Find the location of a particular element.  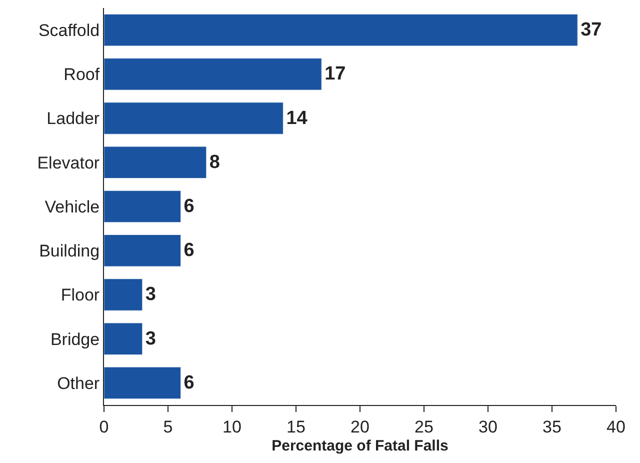

y-tick-label: Roof is located at coordinates (82, 74).